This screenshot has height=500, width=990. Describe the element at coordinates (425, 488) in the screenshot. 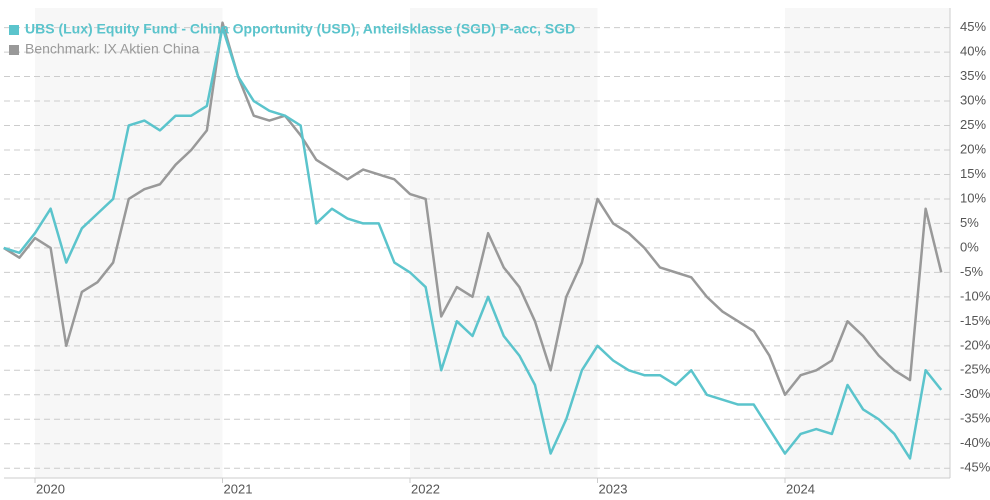

I see `x-tick-label: 2022` at that location.